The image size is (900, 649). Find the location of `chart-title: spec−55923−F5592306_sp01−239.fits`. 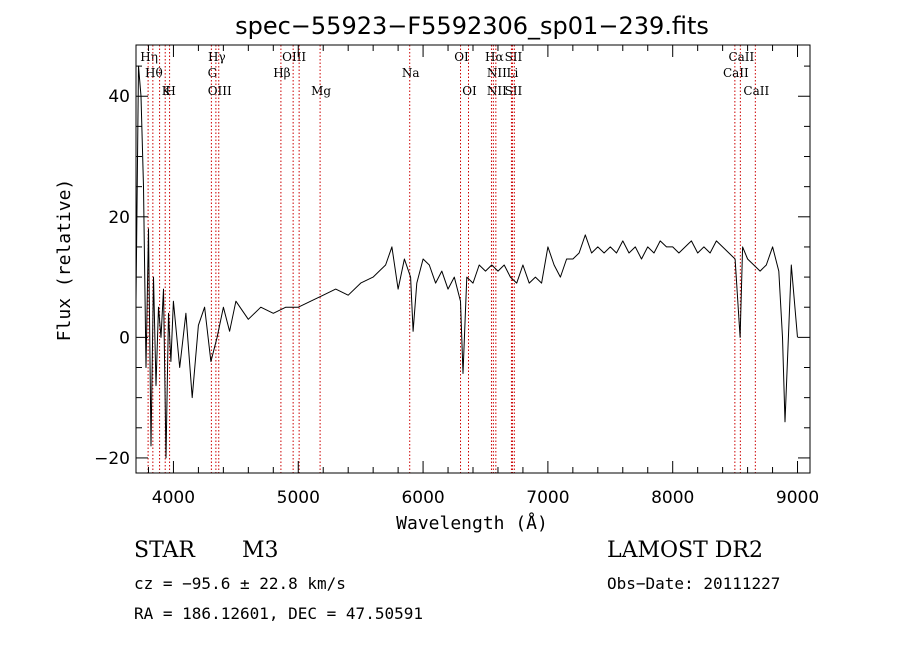

chart-title: spec−55923−F5592306_sp01−239.fits is located at coordinates (472, 26).